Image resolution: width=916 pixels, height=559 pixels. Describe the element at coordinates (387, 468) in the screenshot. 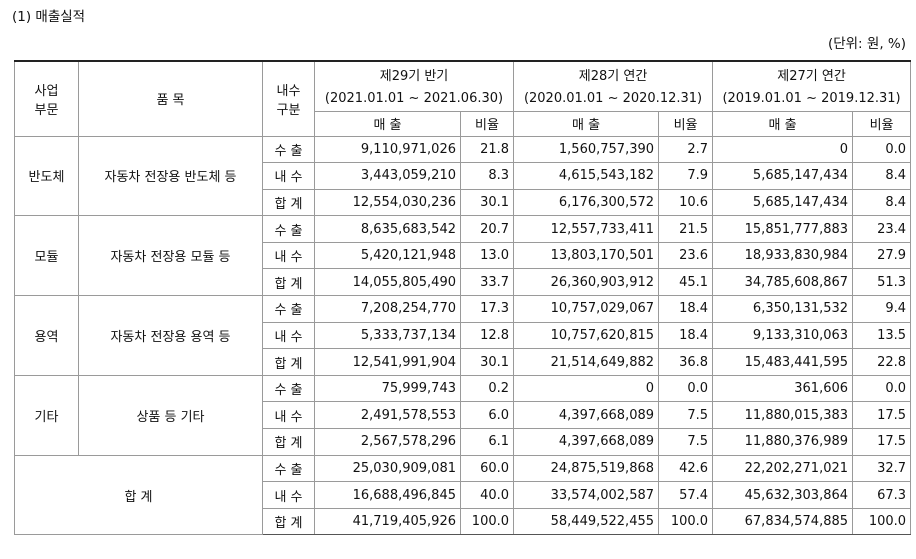

I see `table-cell: 25,030,909,081` at that location.